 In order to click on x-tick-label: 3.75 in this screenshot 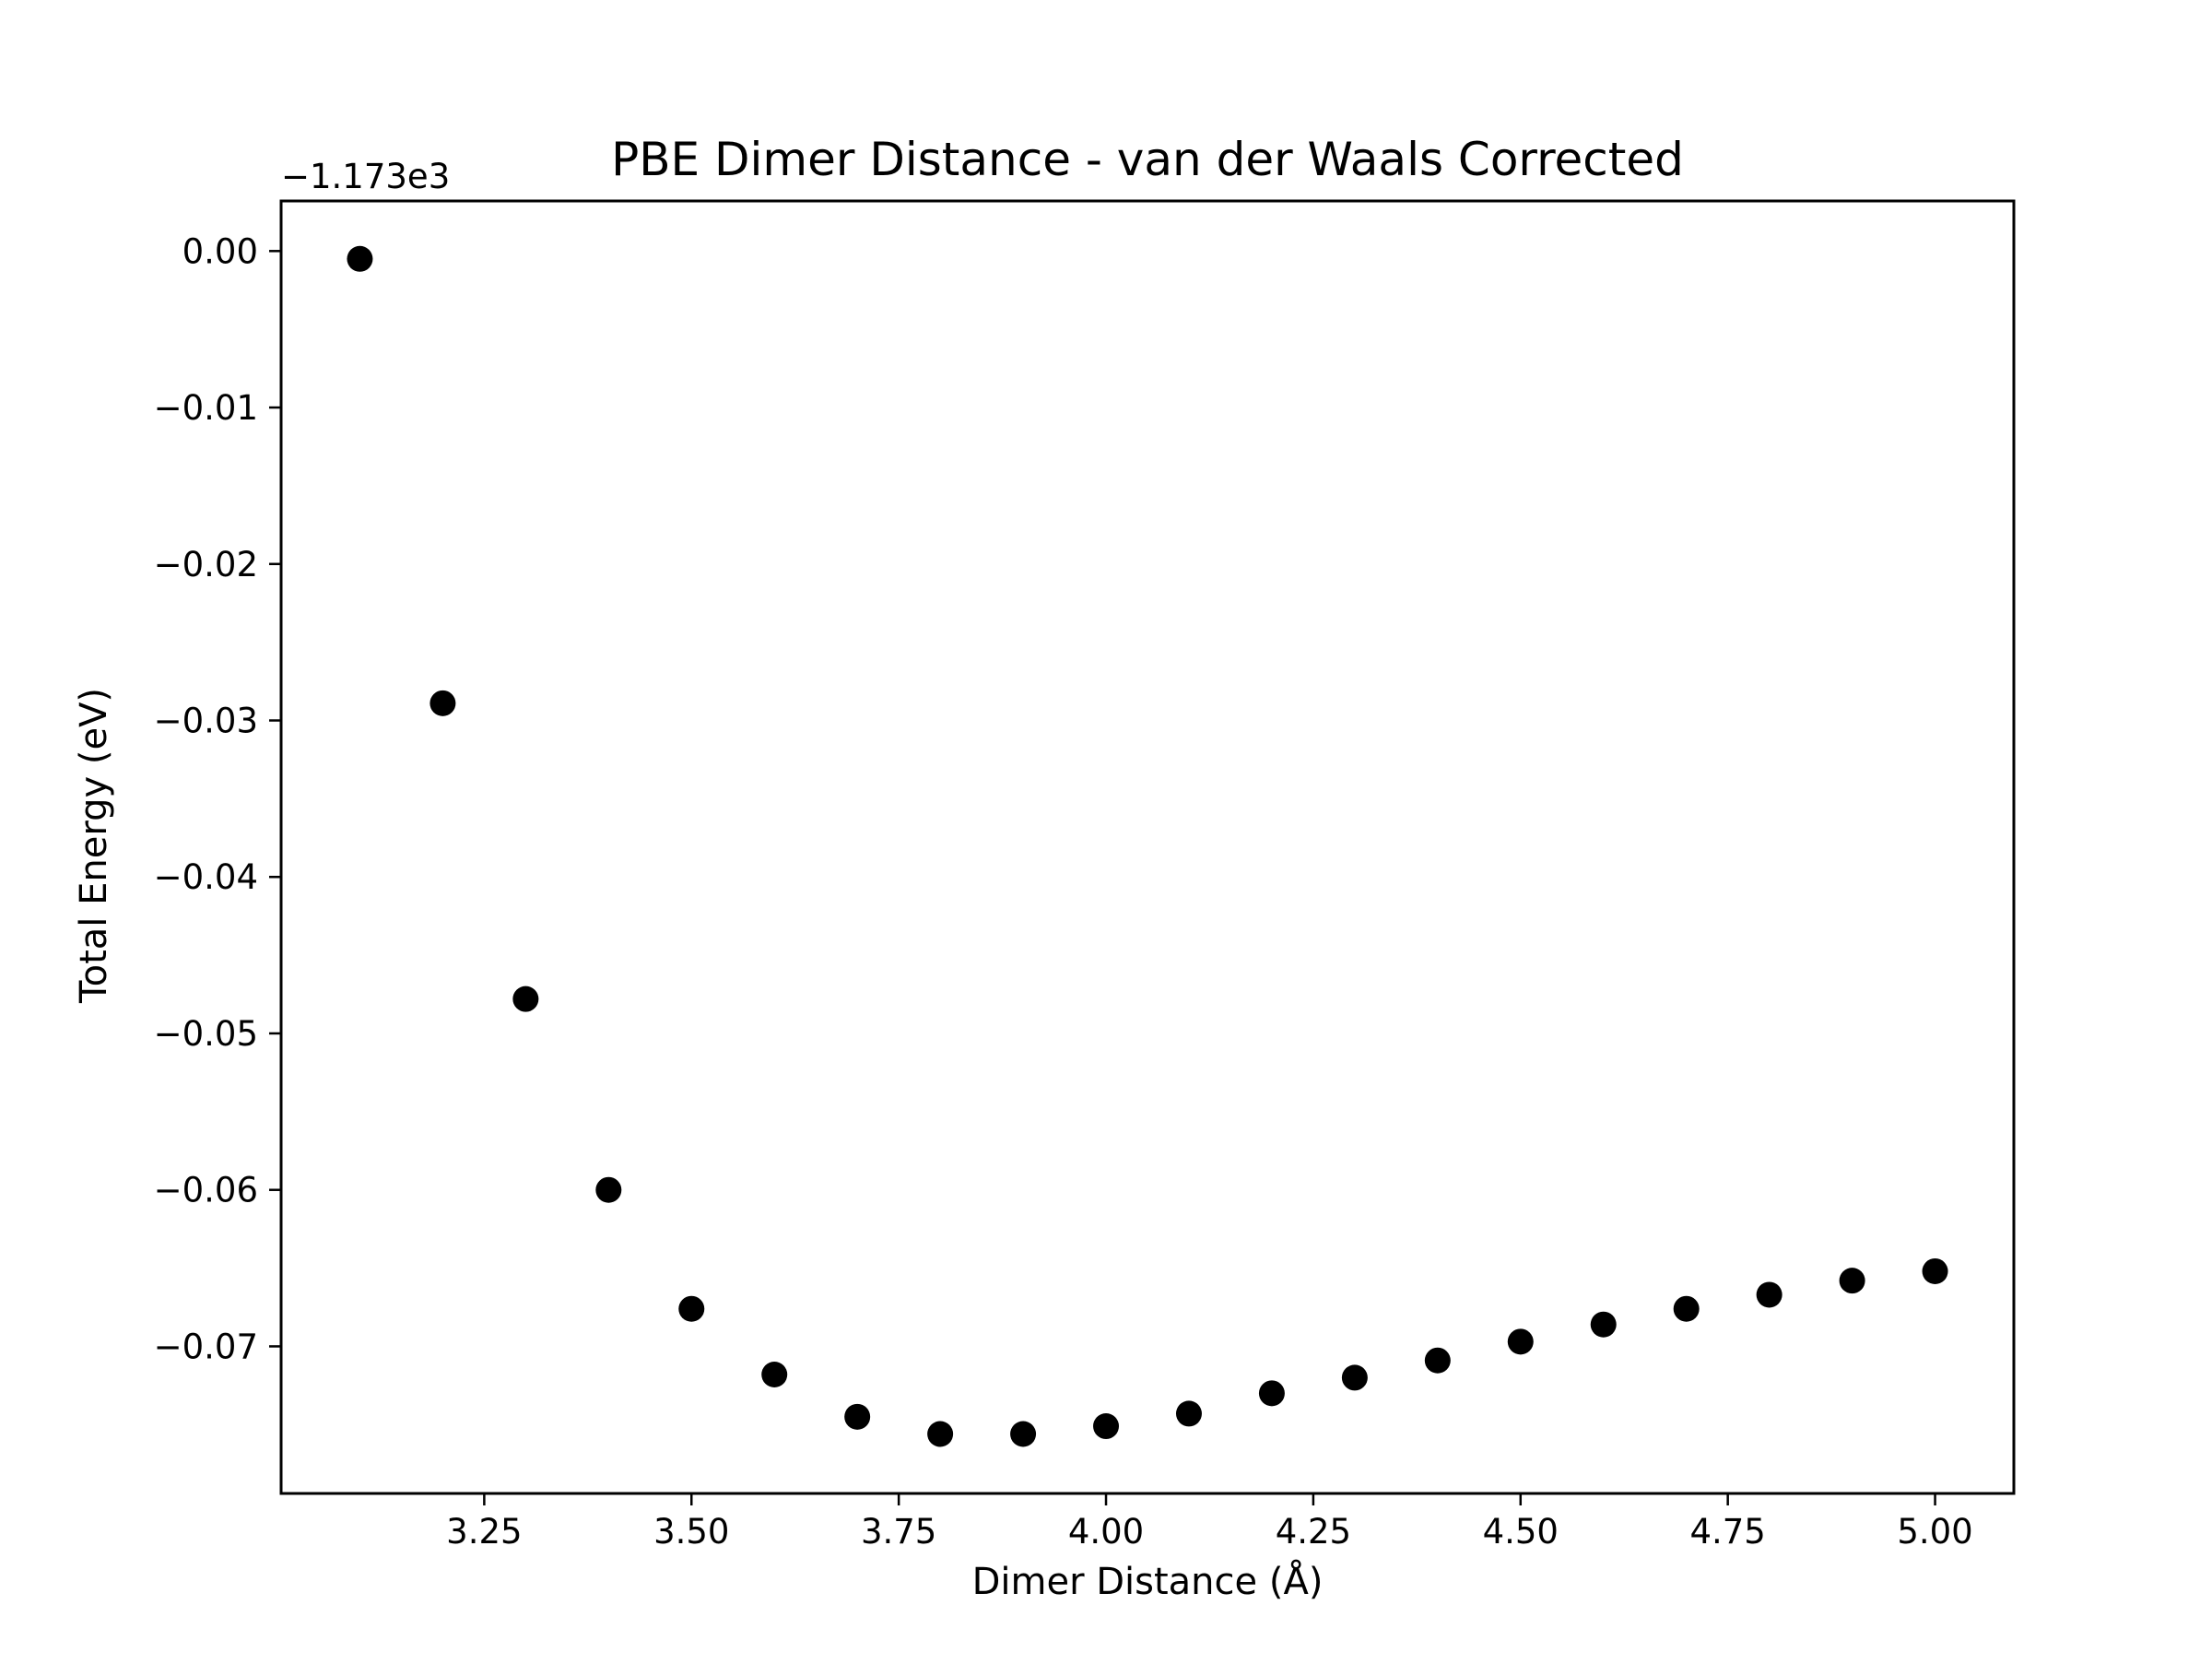, I will do `click(898, 1532)`.